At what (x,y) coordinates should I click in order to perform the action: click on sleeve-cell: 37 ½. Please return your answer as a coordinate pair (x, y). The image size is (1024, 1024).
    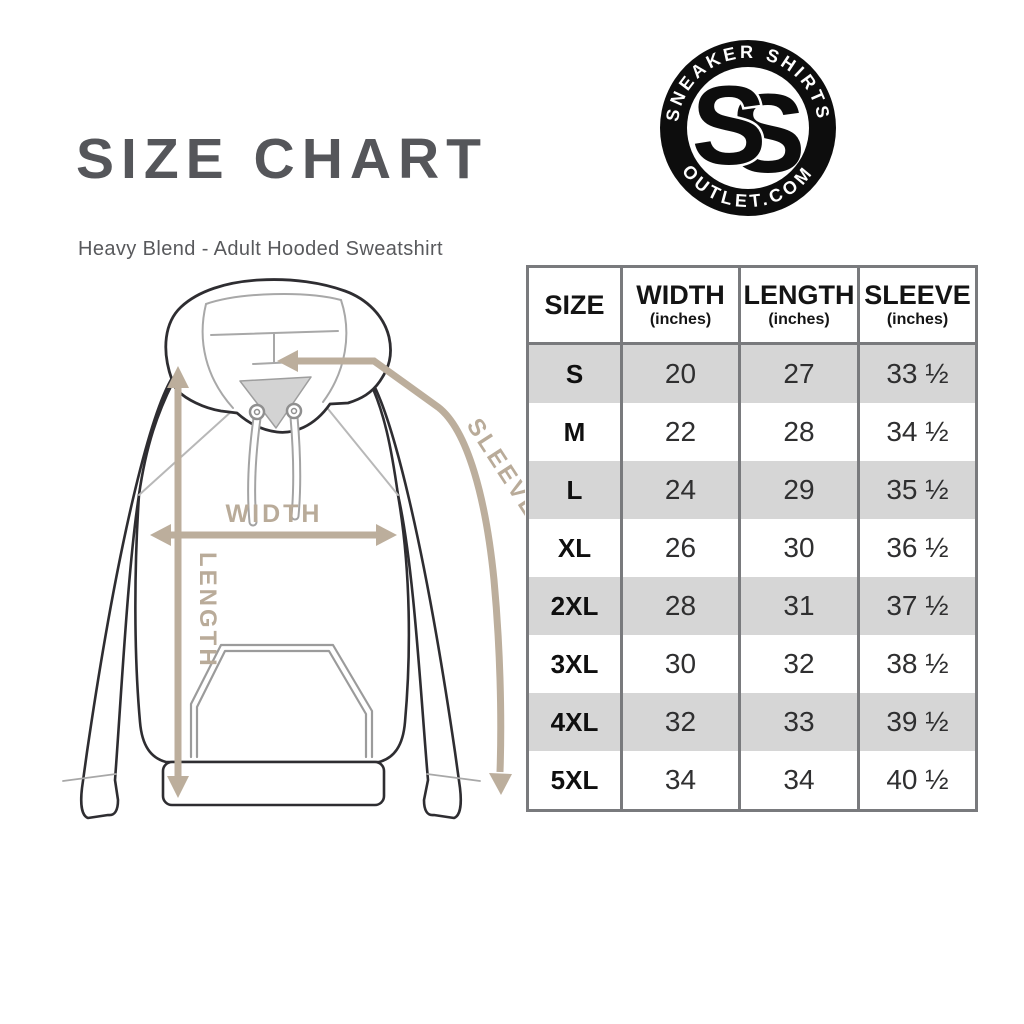
    Looking at the image, I should click on (917, 606).